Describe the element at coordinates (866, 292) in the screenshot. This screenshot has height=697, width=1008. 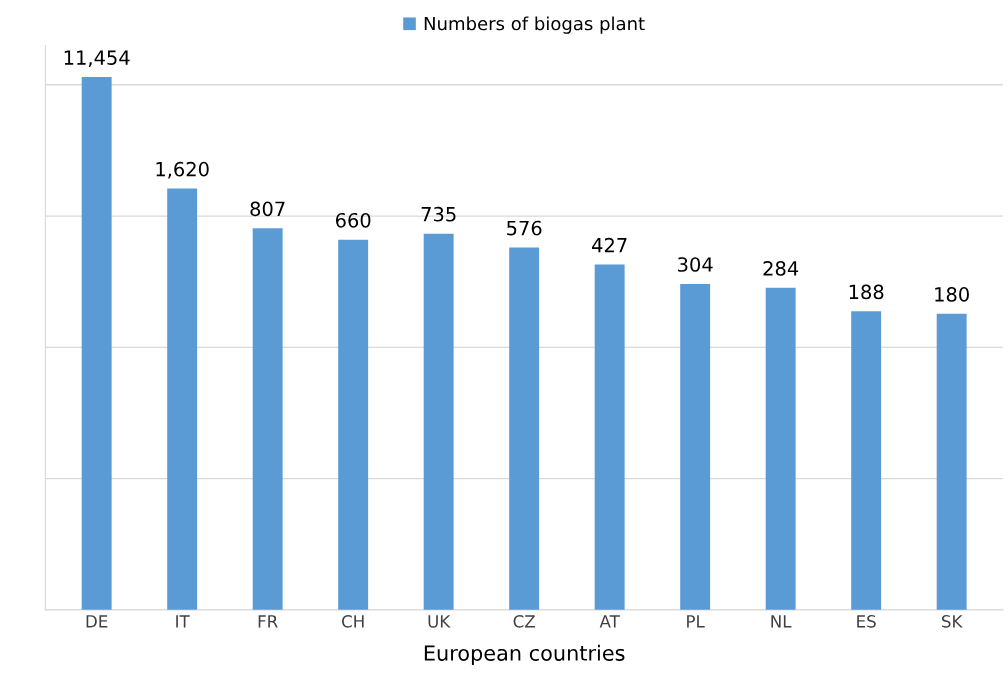
I see `data-label: 188` at that location.